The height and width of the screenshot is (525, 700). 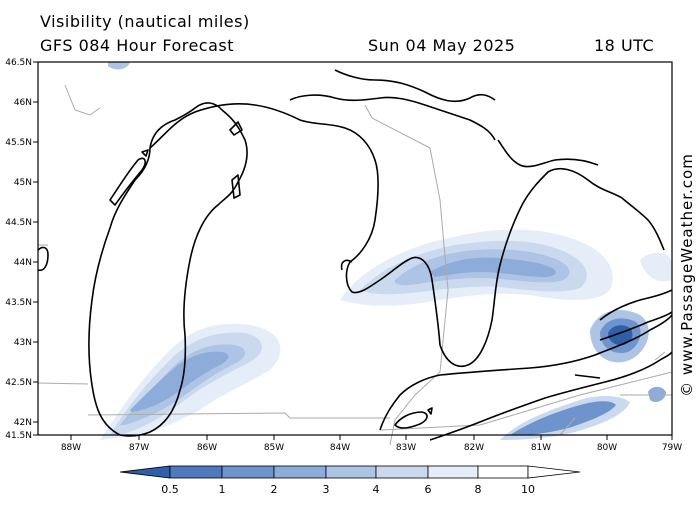 What do you see at coordinates (207, 448) in the screenshot?
I see `lon-label: 86W` at bounding box center [207, 448].